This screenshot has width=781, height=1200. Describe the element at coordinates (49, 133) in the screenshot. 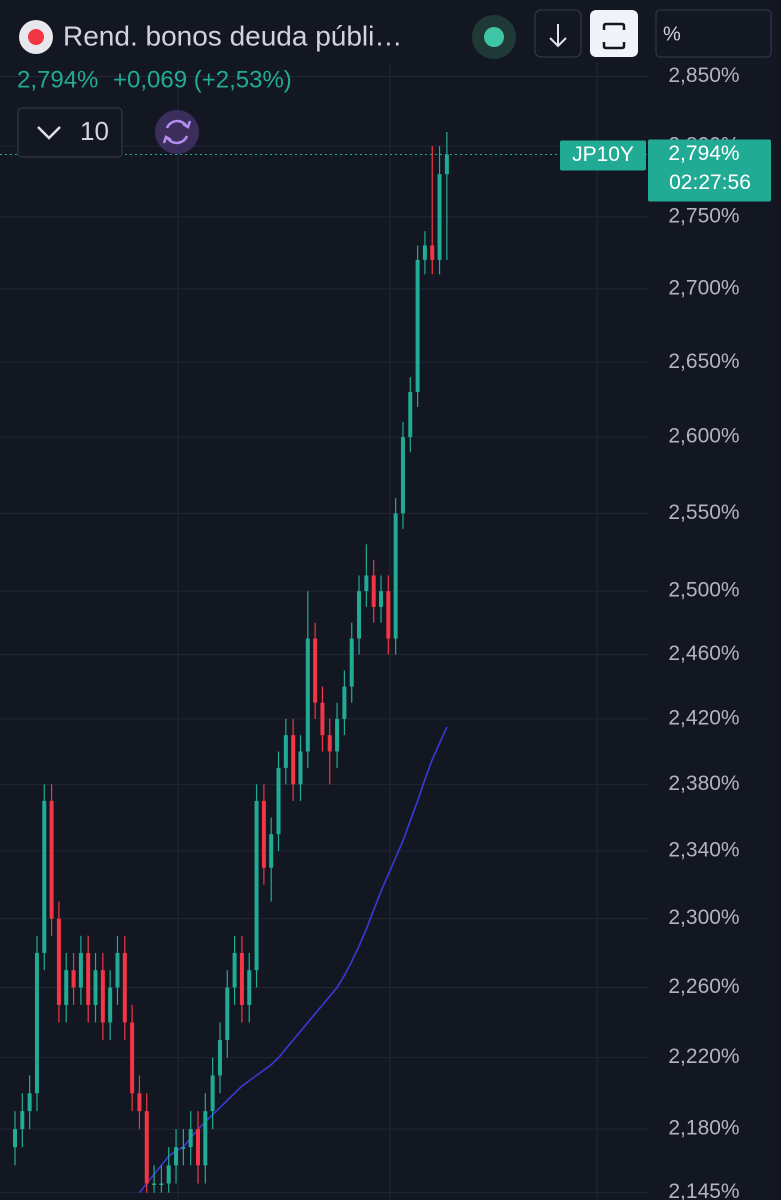

I see `chevron` at that location.